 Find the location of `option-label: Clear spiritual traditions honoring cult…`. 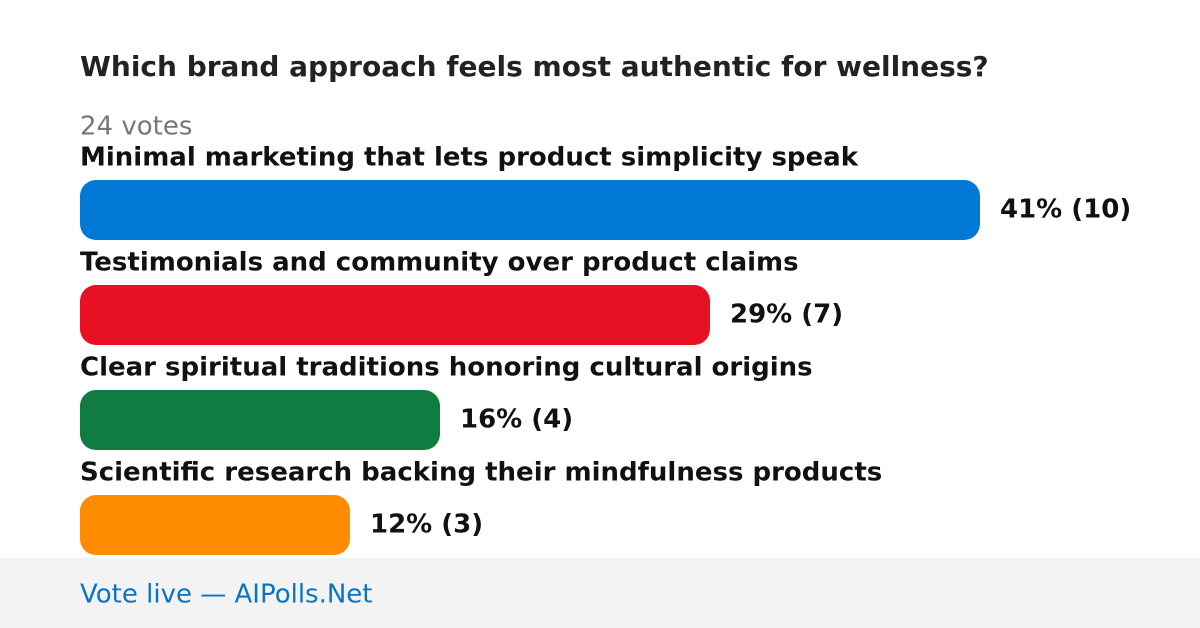

option-label: Clear spiritual traditions honoring cult… is located at coordinates (446, 368).